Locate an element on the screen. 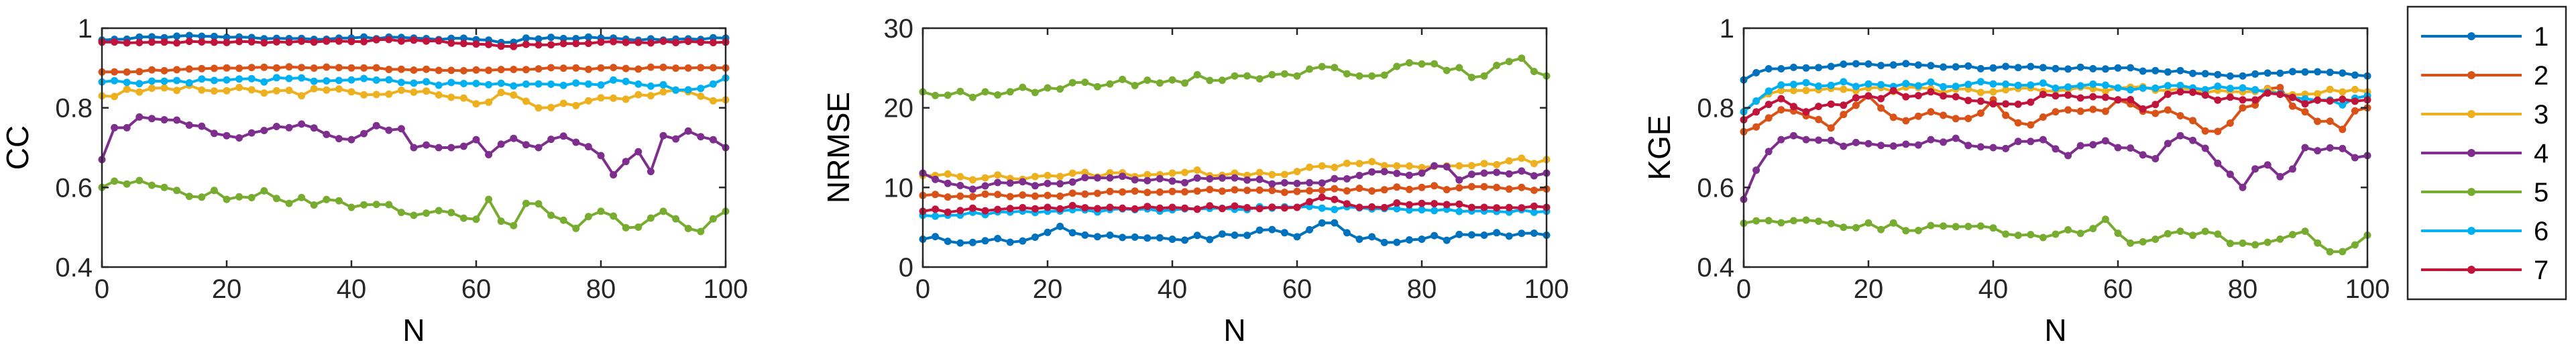 The width and height of the screenshot is (2576, 359). x-tick-label: 60 is located at coordinates (476, 289).